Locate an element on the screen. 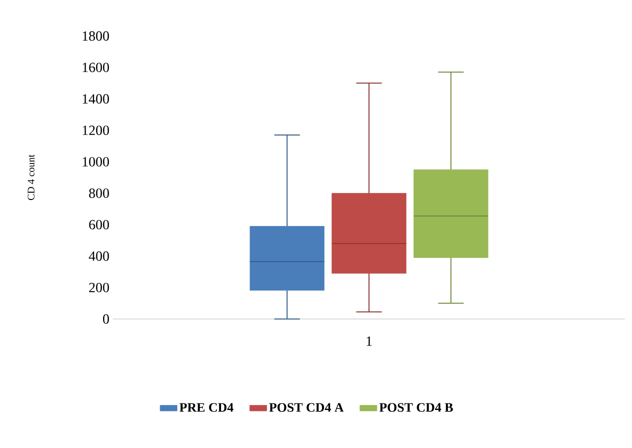 The image size is (632, 448). y-tick-label: 1400 is located at coordinates (95, 99).